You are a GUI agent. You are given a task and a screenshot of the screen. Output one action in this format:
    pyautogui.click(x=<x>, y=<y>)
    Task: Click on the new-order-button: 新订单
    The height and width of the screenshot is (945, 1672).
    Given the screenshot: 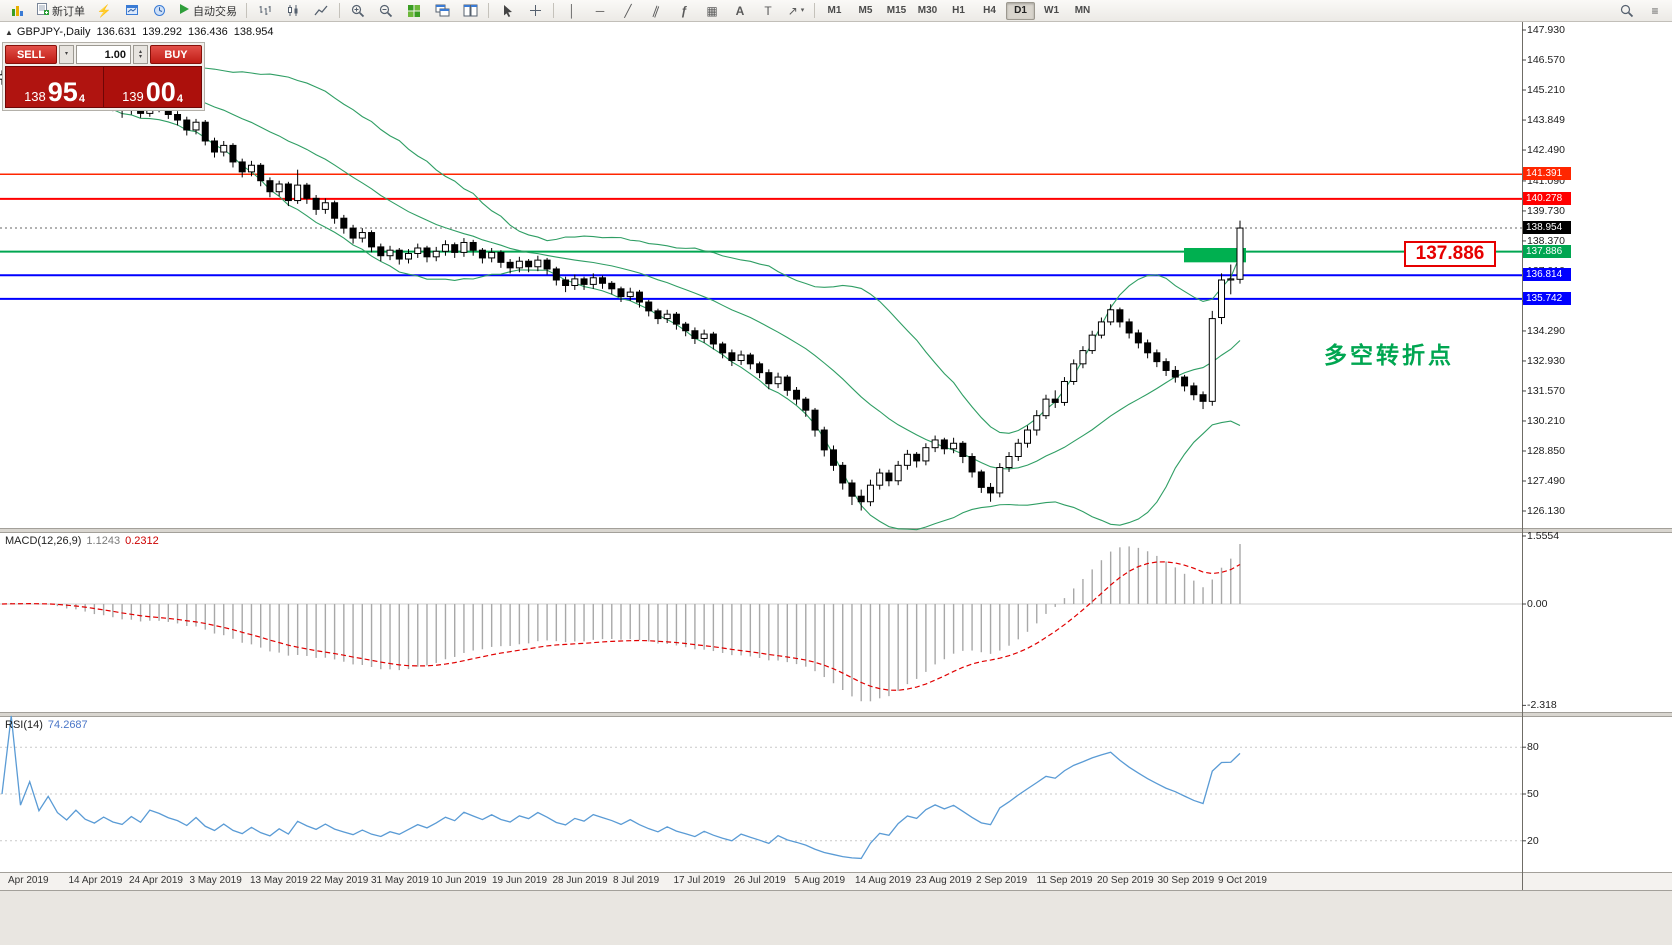 What is the action you would take?
    pyautogui.click(x=60, y=11)
    